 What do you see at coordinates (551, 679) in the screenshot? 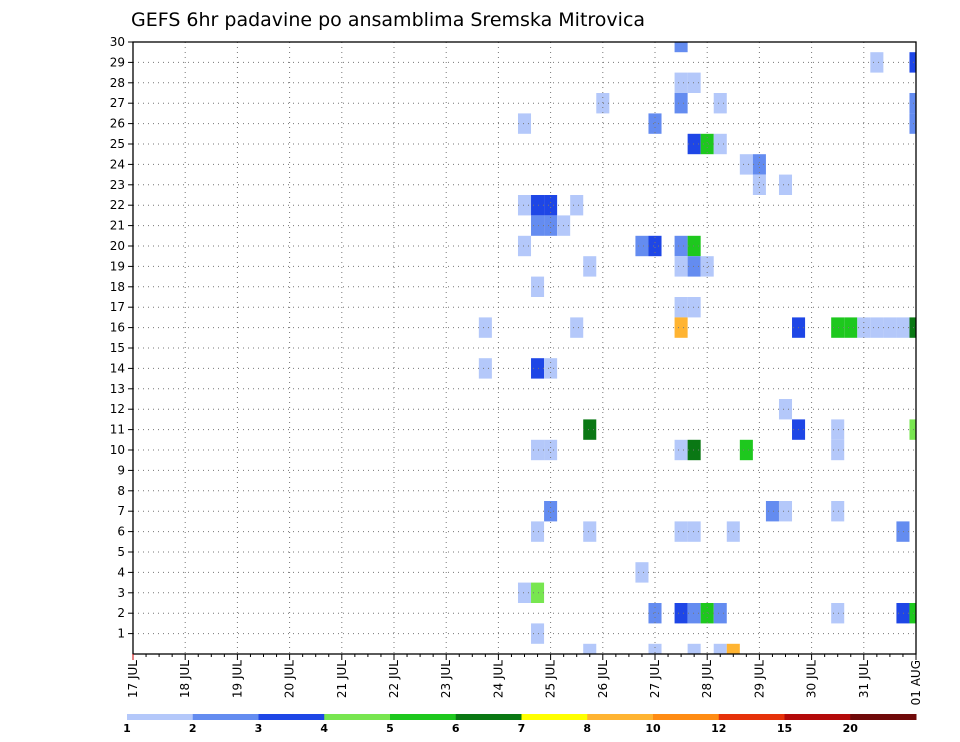
I see `x-tick-label: 25 JUL` at bounding box center [551, 679].